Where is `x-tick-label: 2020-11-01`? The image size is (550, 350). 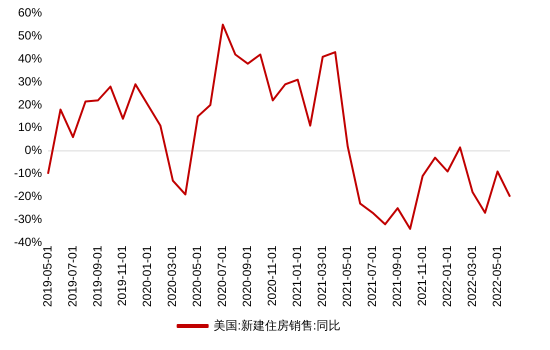
x-tick-label: 2020-11-01 is located at coordinates (272, 275).